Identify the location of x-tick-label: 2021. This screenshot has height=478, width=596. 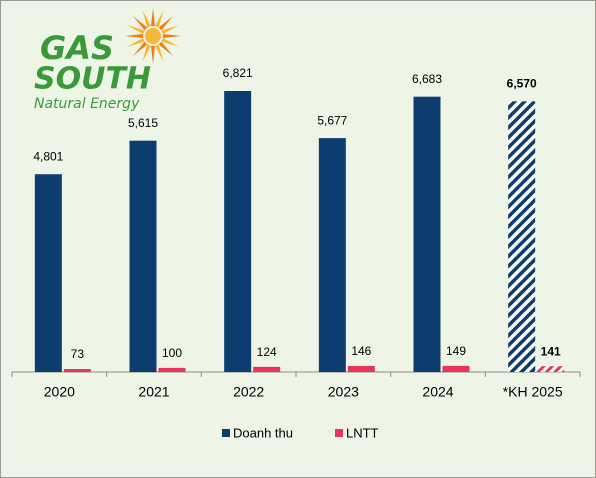
(153, 392).